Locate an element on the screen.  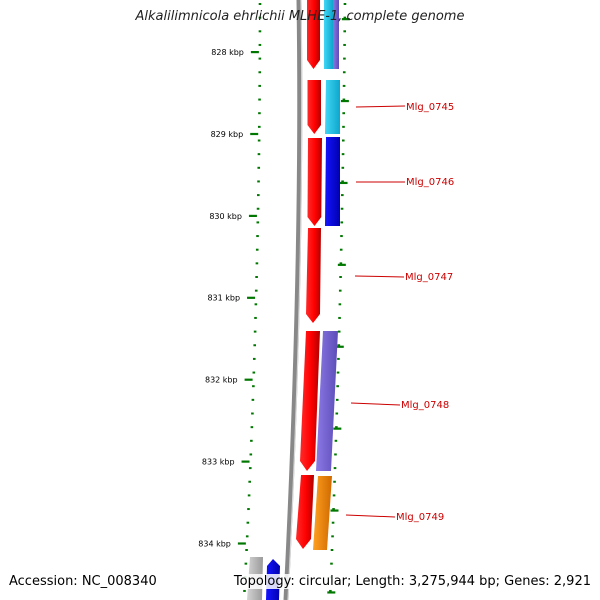
gene-label-mlg-0745: Mlg_0745 is located at coordinates (430, 107).